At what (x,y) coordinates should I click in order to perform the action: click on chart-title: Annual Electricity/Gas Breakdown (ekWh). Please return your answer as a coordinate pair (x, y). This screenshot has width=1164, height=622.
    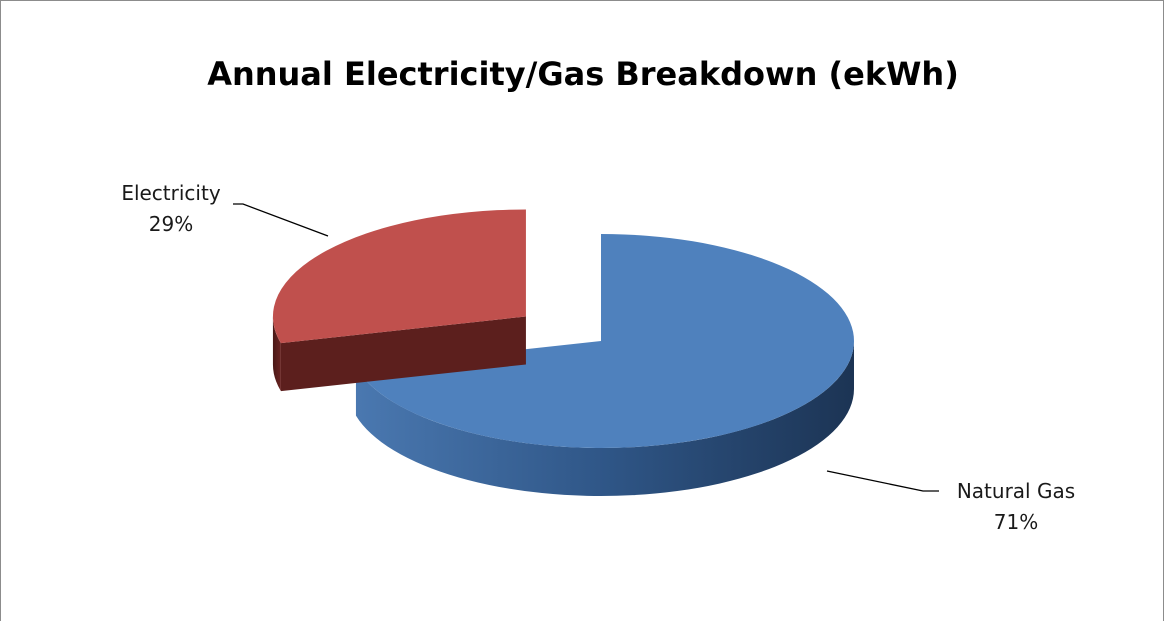
    Looking at the image, I should click on (583, 74).